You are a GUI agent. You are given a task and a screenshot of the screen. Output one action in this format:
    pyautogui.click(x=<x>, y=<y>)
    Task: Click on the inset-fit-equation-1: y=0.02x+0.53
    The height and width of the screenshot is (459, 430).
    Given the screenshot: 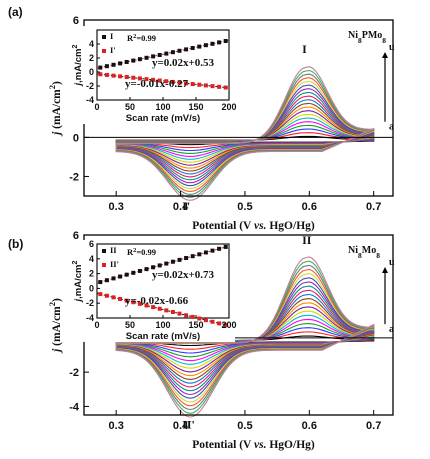 What is the action you would take?
    pyautogui.click(x=183, y=63)
    